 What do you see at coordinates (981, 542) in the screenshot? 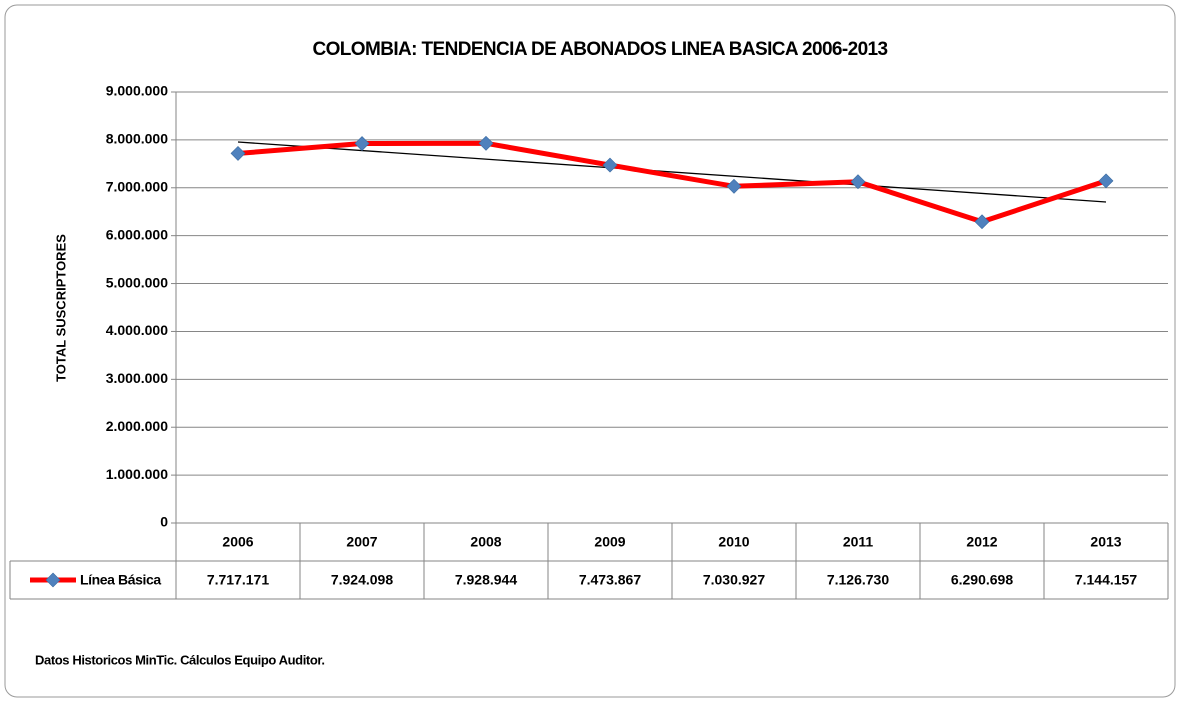
I see `x-tick-label: 2012` at bounding box center [981, 542].